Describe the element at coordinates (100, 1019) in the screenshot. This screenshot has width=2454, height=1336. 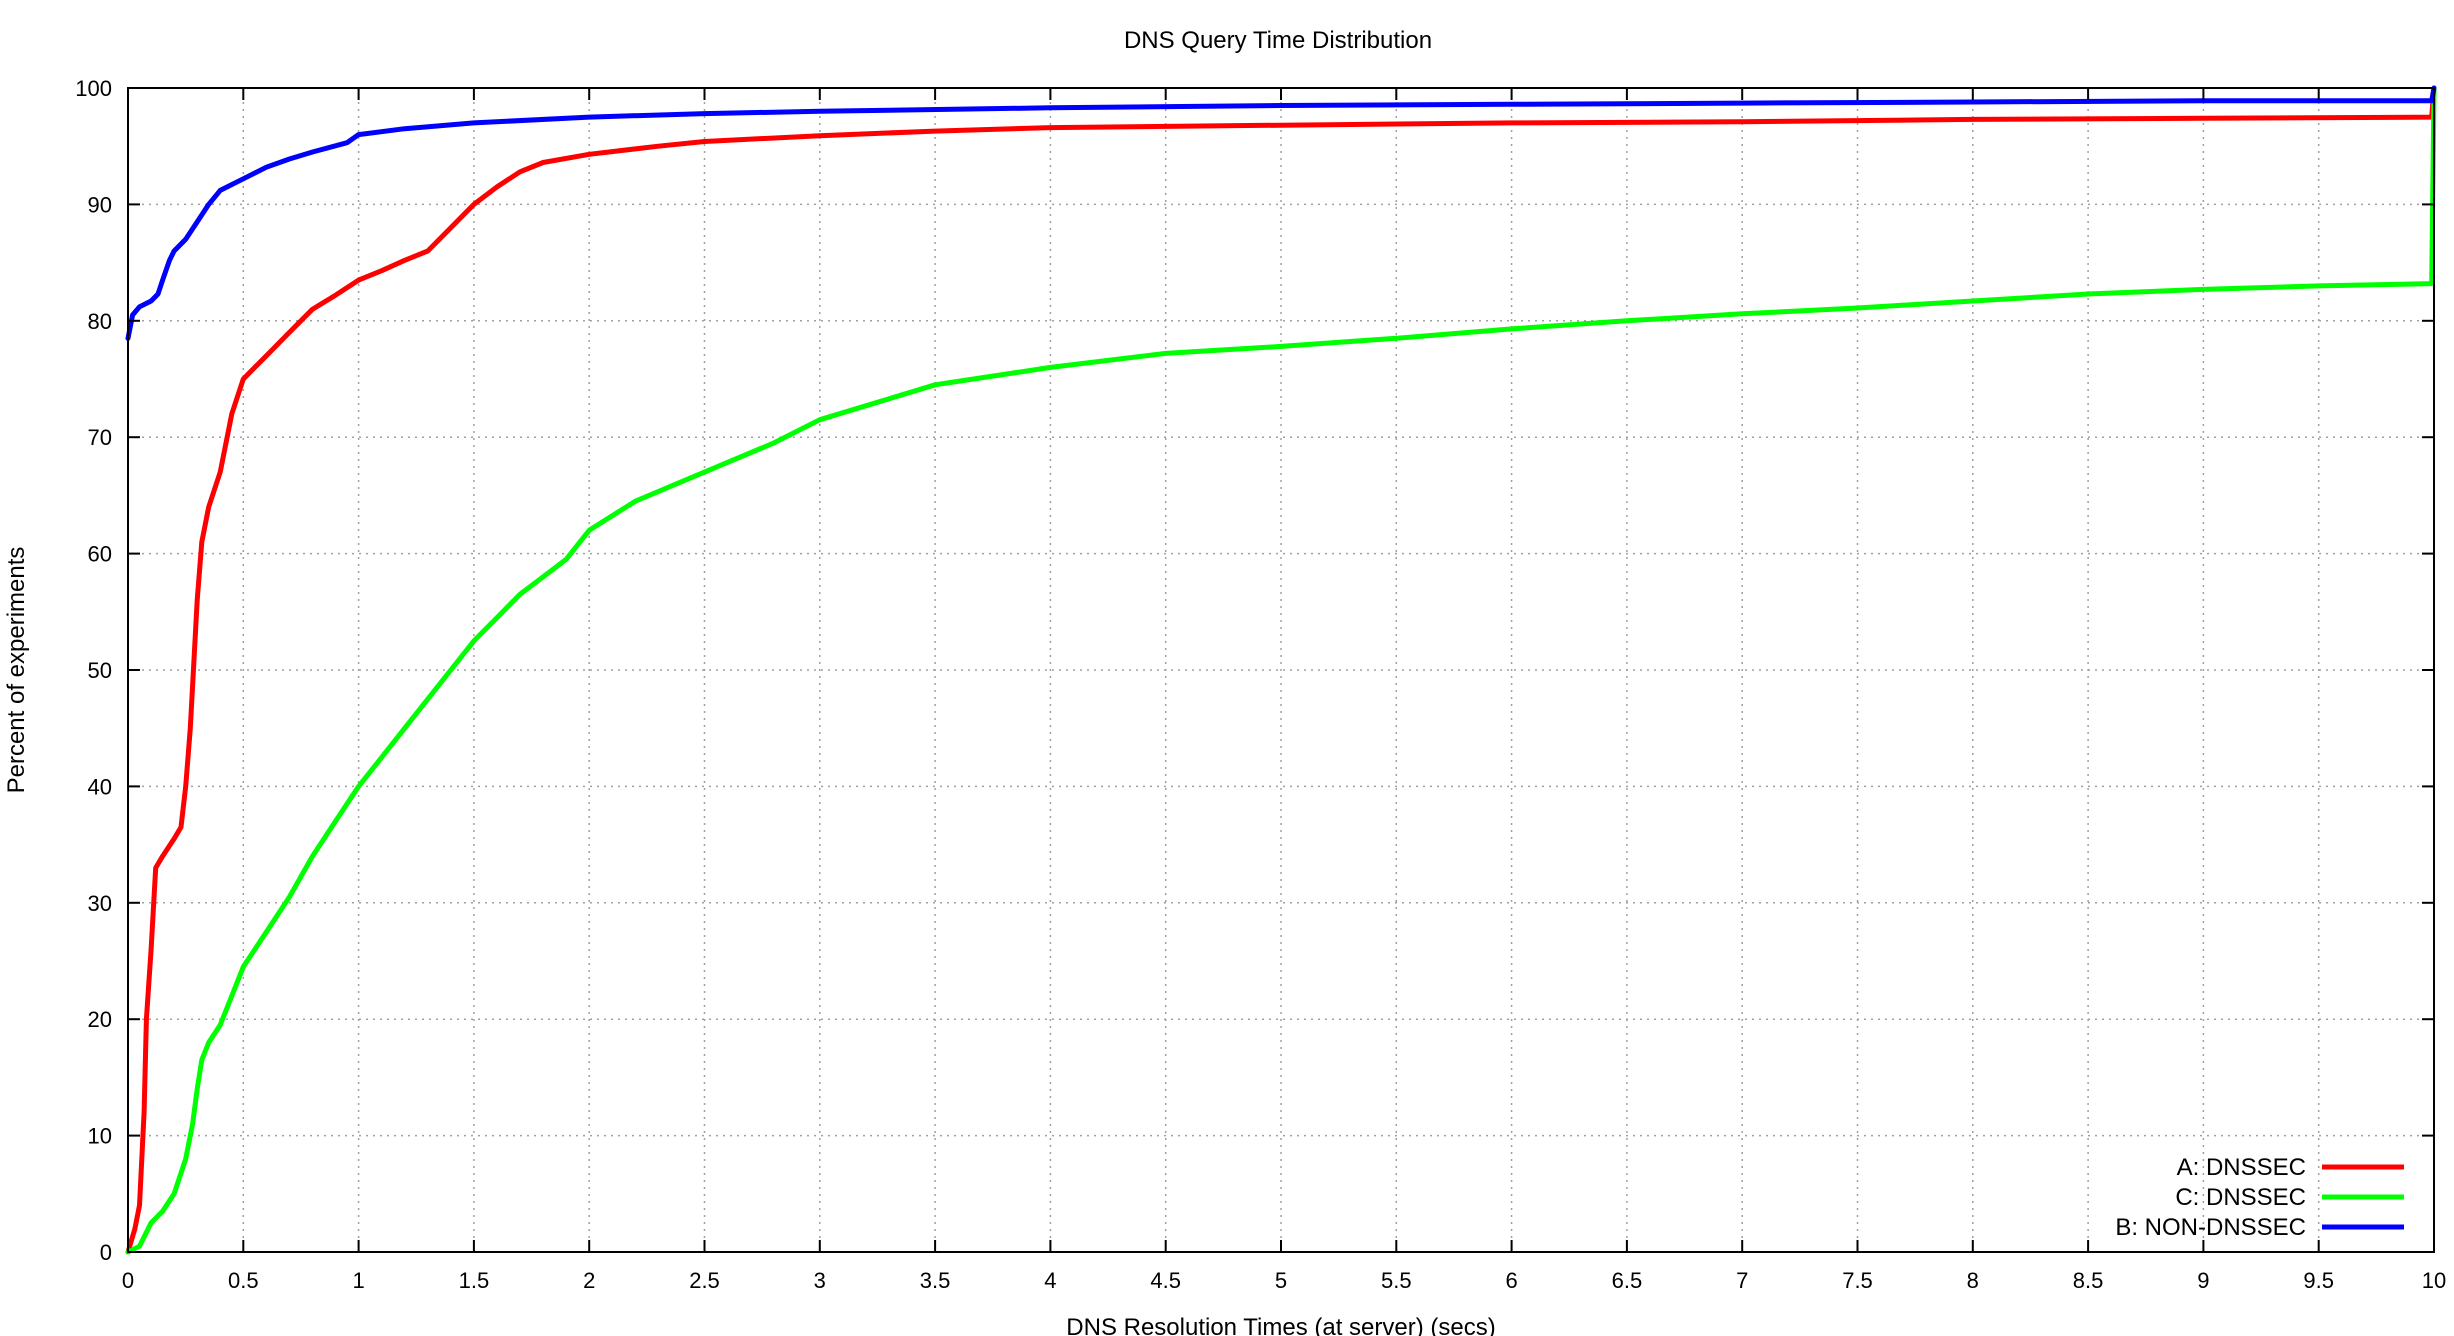
I see `y-tick-label: 20` at that location.